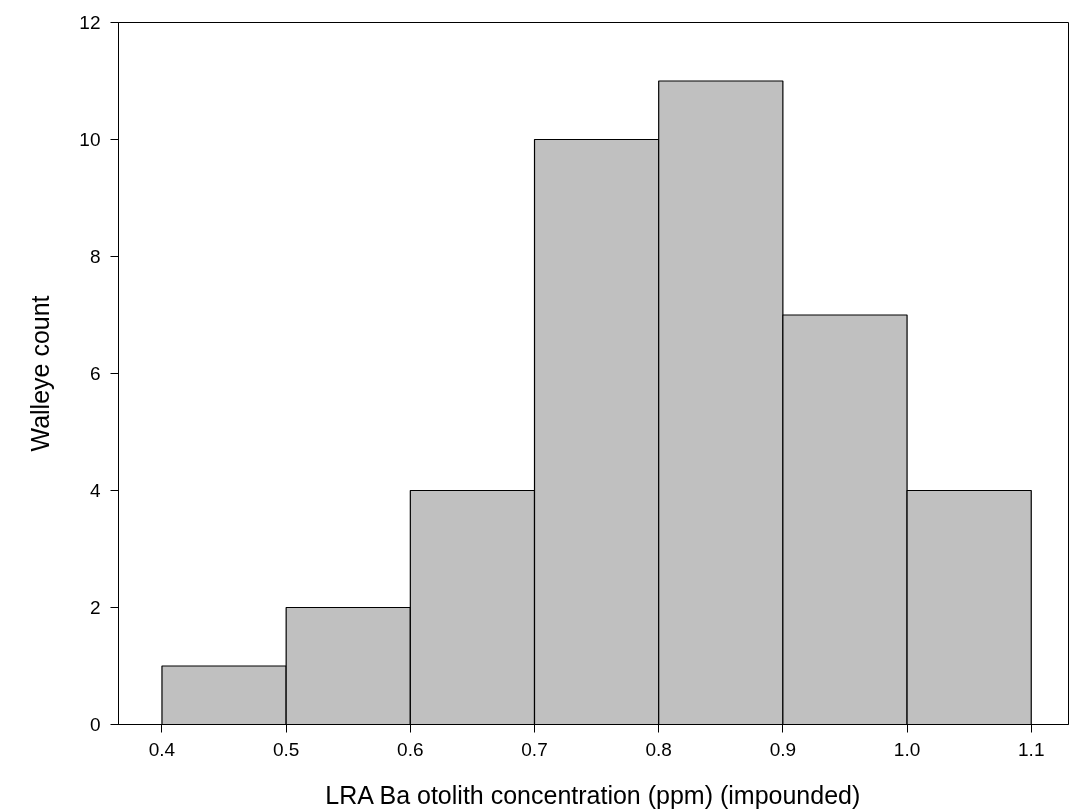  I want to click on y-tick-label: 8, so click(95, 256).